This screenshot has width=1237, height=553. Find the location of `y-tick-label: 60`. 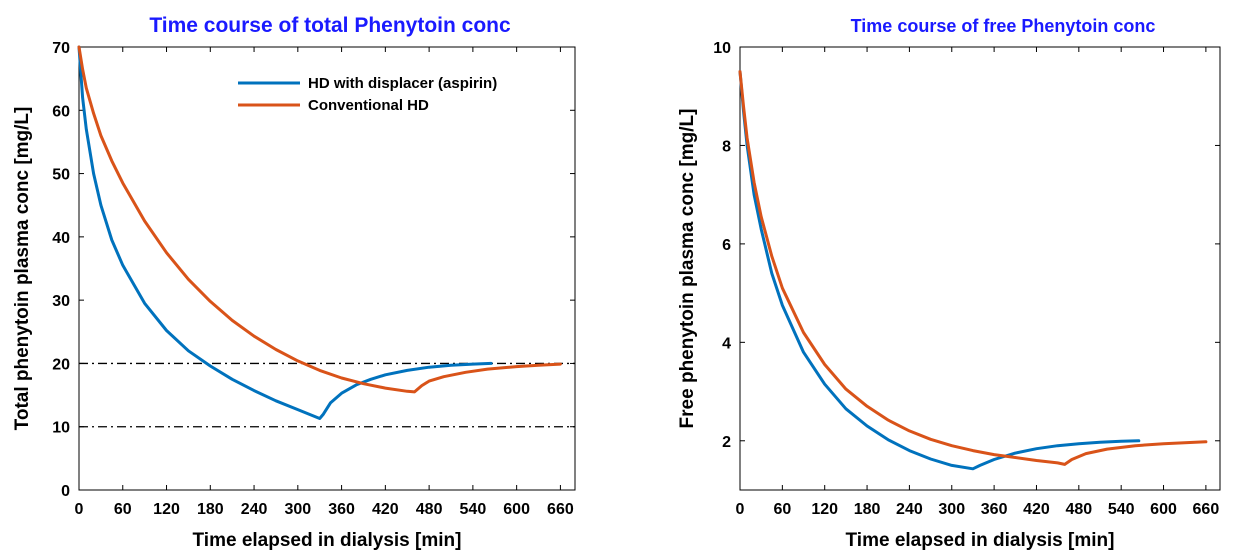

y-tick-label: 60 is located at coordinates (61, 111).